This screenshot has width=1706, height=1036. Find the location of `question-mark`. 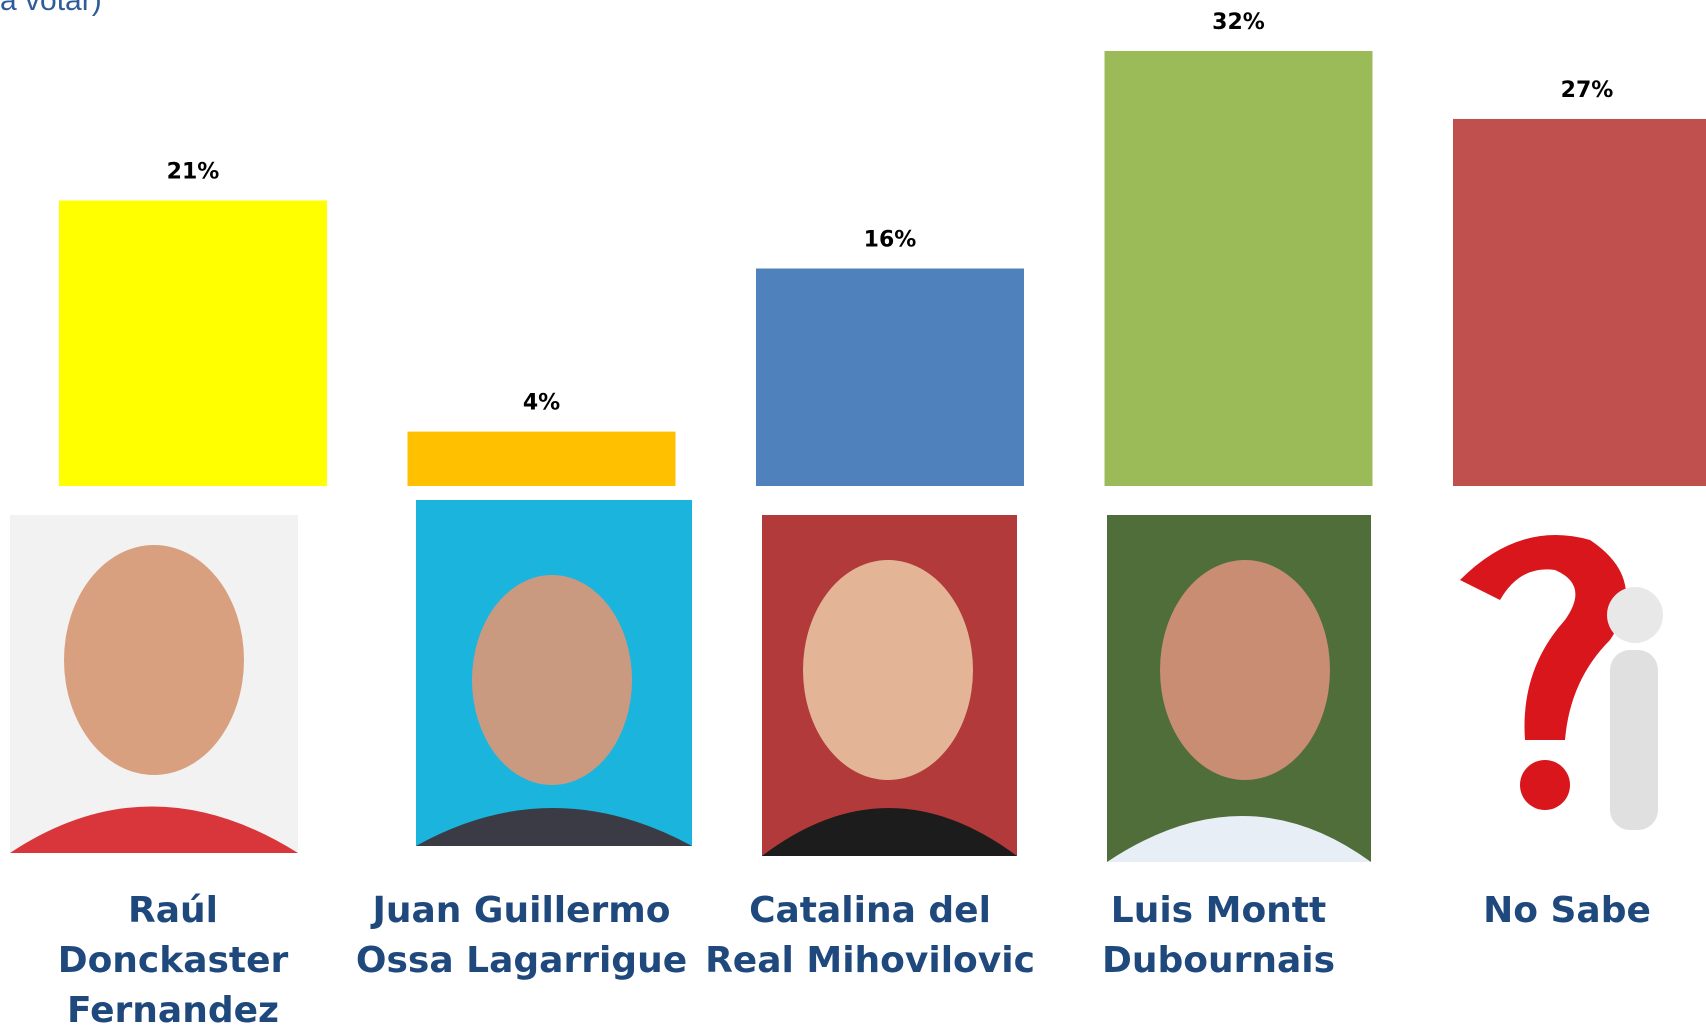

question-mark is located at coordinates (1543, 637).